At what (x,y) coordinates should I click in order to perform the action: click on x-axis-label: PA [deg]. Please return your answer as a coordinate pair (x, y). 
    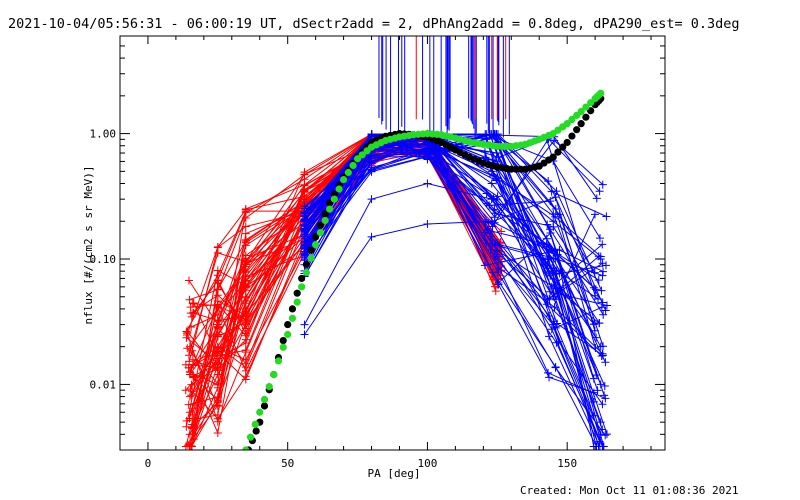
    Looking at the image, I should click on (394, 473).